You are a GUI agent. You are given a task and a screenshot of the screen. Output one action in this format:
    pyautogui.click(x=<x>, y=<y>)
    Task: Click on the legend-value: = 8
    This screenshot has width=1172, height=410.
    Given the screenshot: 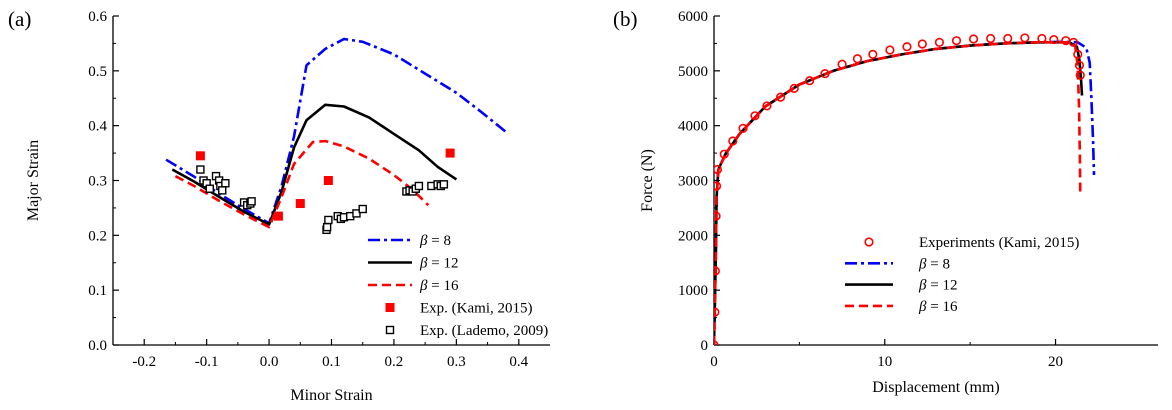 What is the action you would take?
    pyautogui.click(x=937, y=264)
    